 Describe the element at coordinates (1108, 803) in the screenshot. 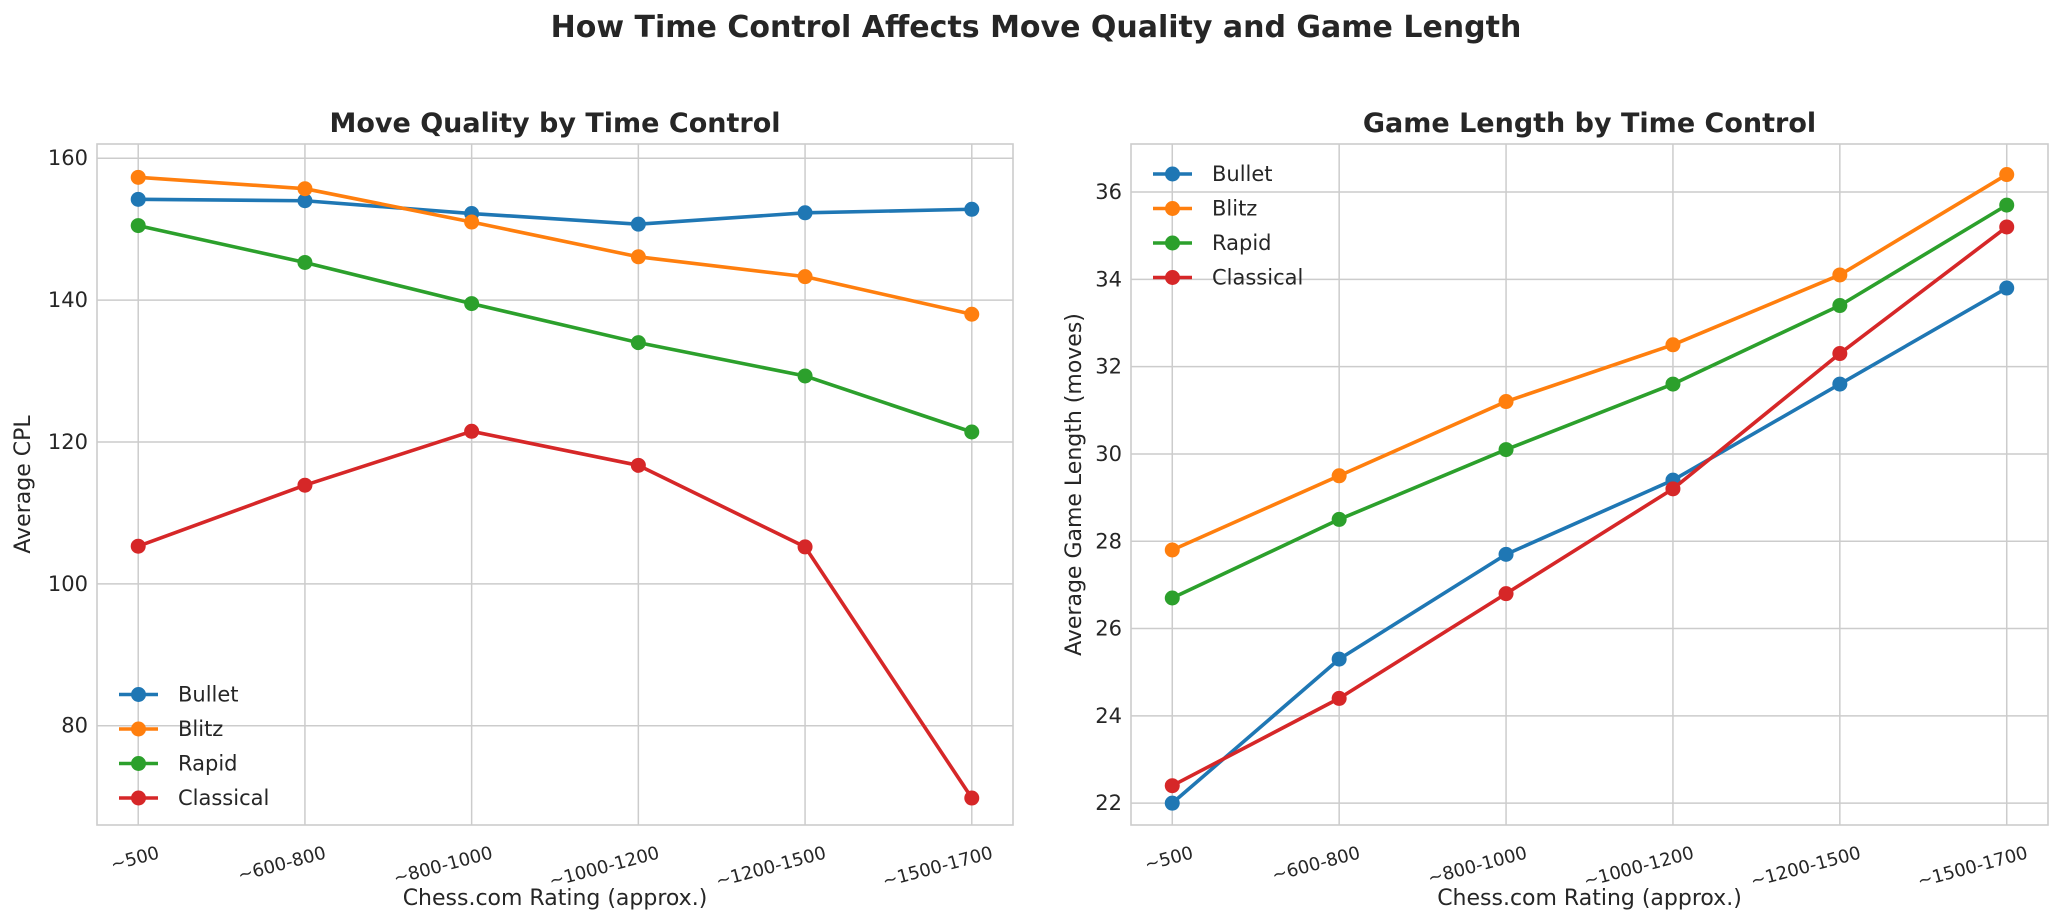

I see `y-tick-label: 22` at that location.